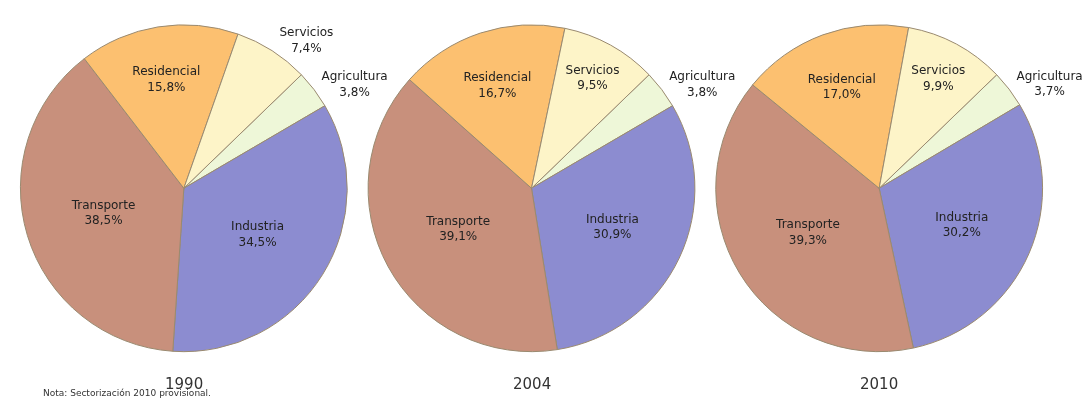 The width and height of the screenshot is (1087, 405). Describe the element at coordinates (807, 239) in the screenshot. I see `data-label: 39,3%` at that location.